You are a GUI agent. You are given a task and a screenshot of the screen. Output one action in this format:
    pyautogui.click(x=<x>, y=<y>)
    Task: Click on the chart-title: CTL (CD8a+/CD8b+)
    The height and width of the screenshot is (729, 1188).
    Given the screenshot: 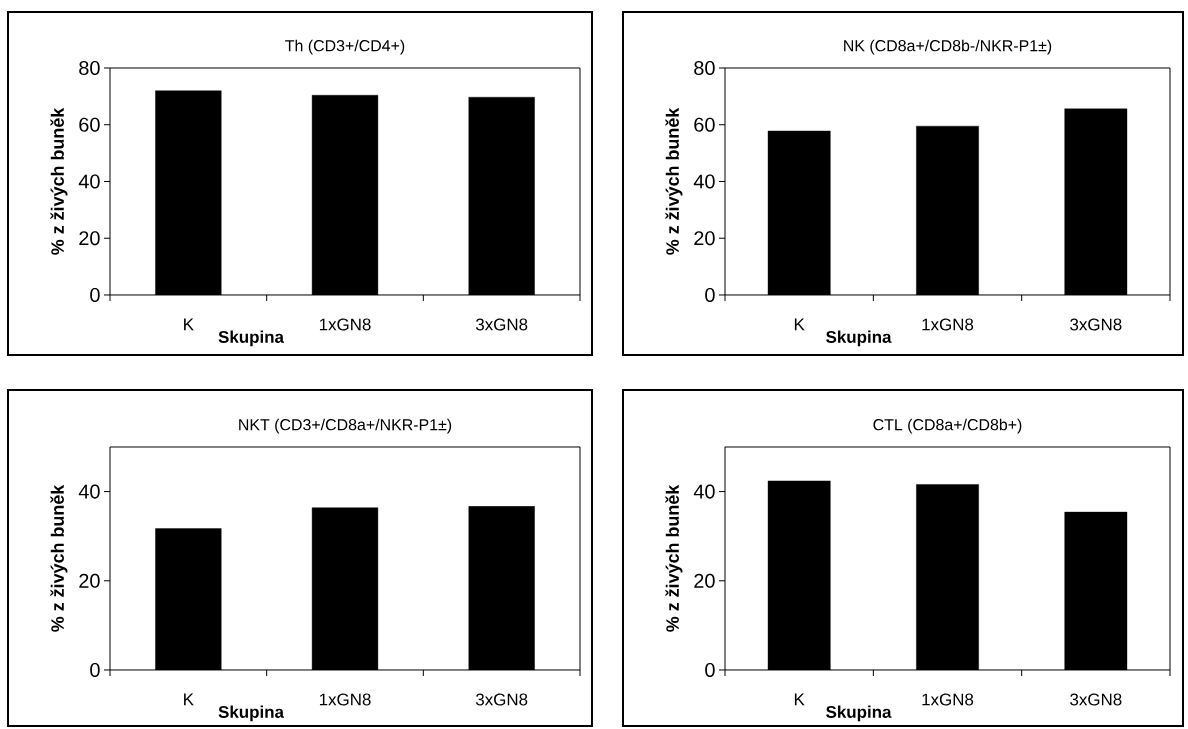 What is the action you would take?
    pyautogui.click(x=947, y=426)
    